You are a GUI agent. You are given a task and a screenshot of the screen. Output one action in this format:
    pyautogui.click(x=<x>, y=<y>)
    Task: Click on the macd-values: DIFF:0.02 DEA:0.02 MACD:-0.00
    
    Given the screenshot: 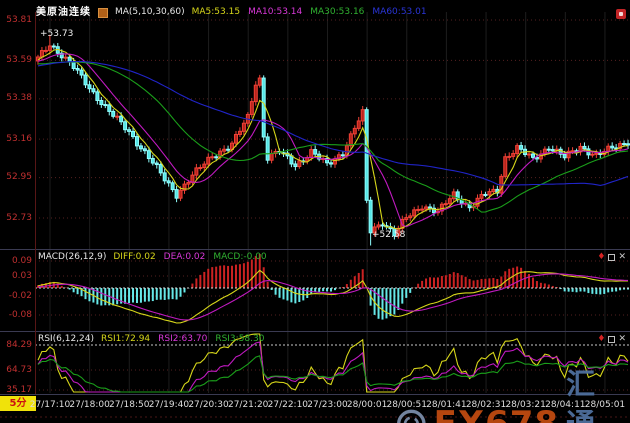 What is the action you would take?
    pyautogui.click(x=189, y=257)
    